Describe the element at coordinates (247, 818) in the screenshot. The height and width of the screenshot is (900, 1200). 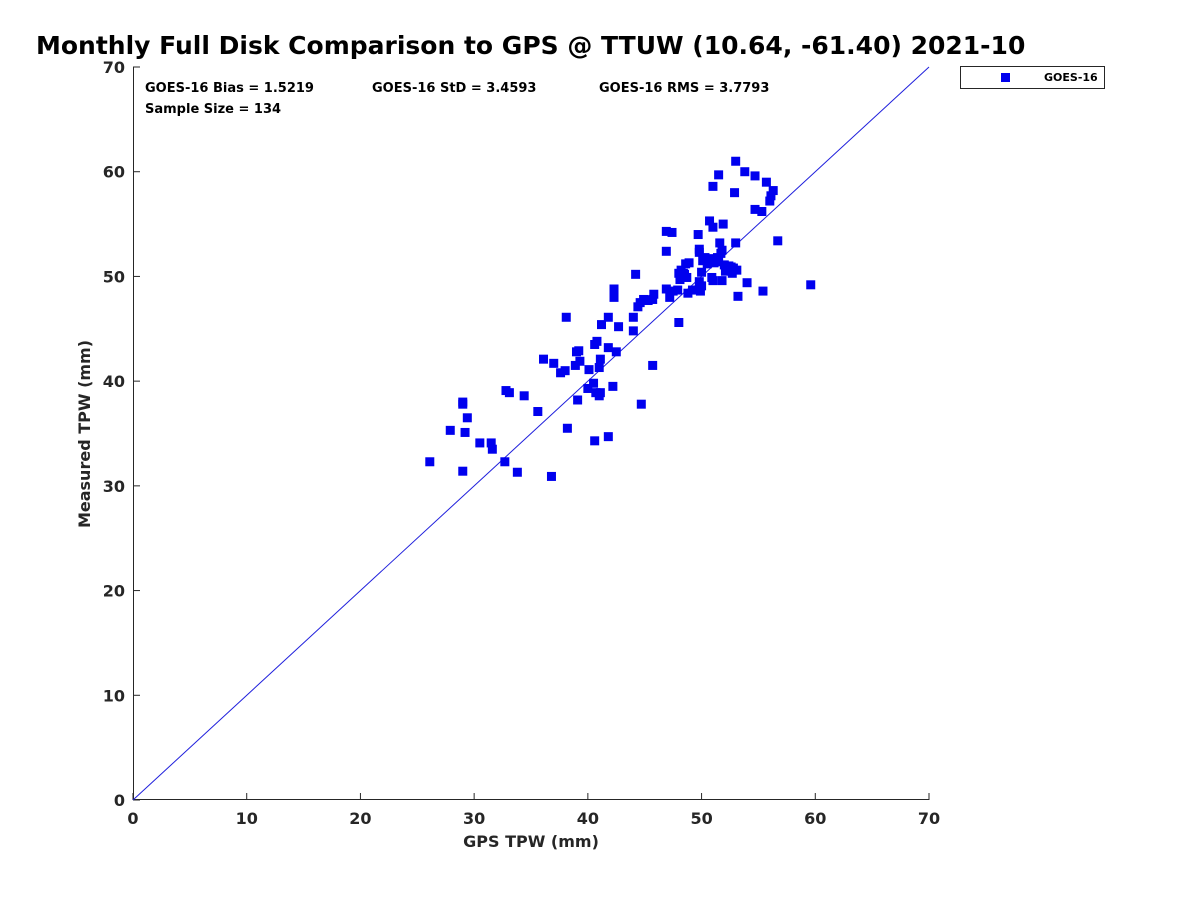
I see `x-tick-label: 10` at that location.